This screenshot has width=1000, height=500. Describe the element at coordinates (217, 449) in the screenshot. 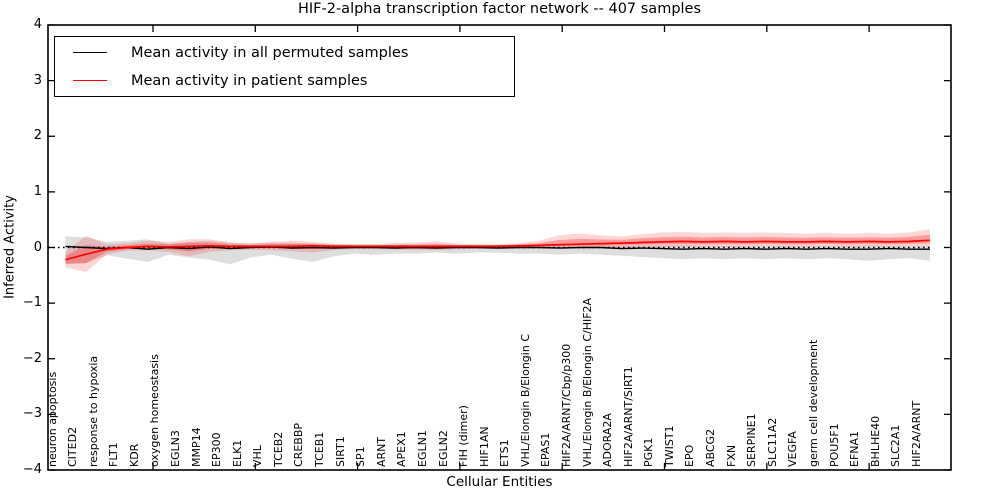

I see `x-tick-label: EP300` at that location.